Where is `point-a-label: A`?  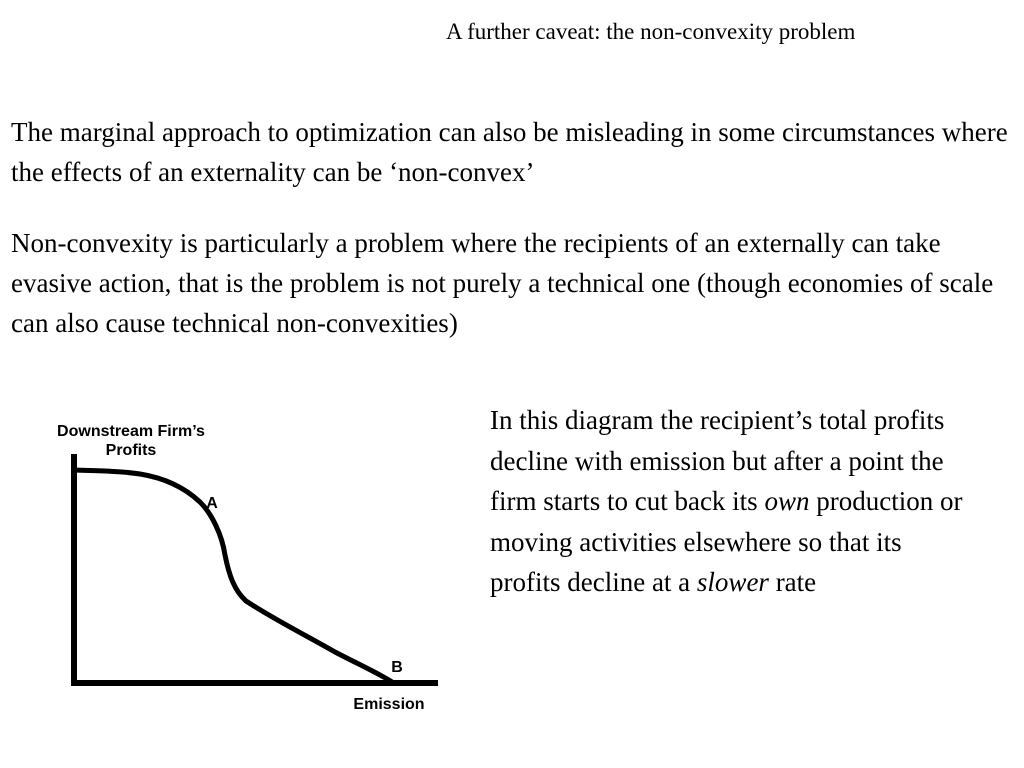 point-a-label: A is located at coordinates (212, 503).